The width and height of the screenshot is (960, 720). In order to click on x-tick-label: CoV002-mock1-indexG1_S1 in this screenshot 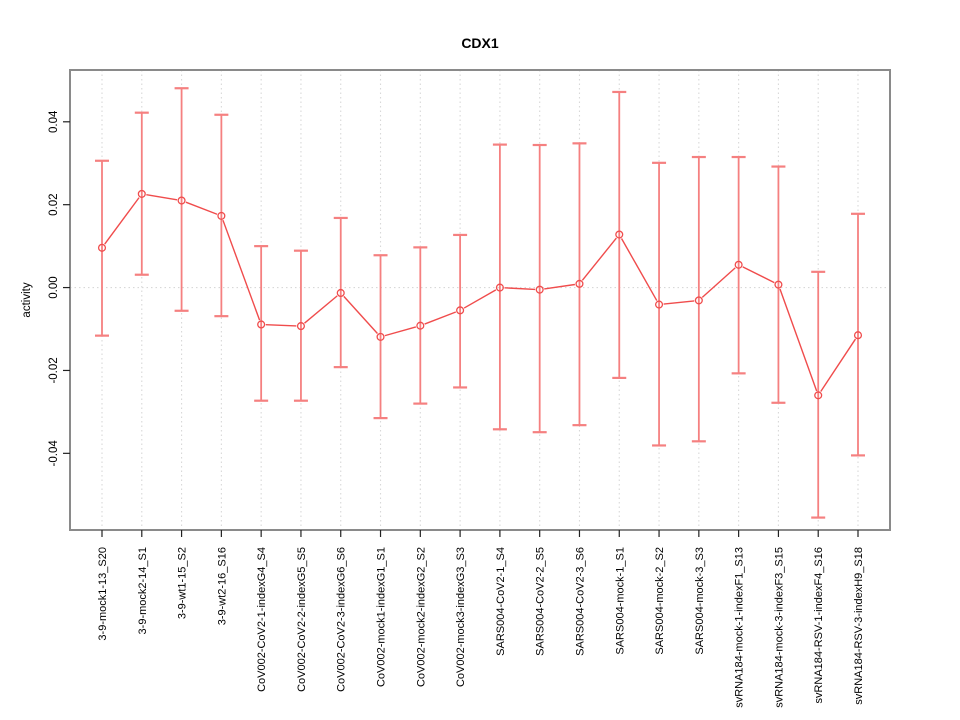, I will do `click(382, 617)`.